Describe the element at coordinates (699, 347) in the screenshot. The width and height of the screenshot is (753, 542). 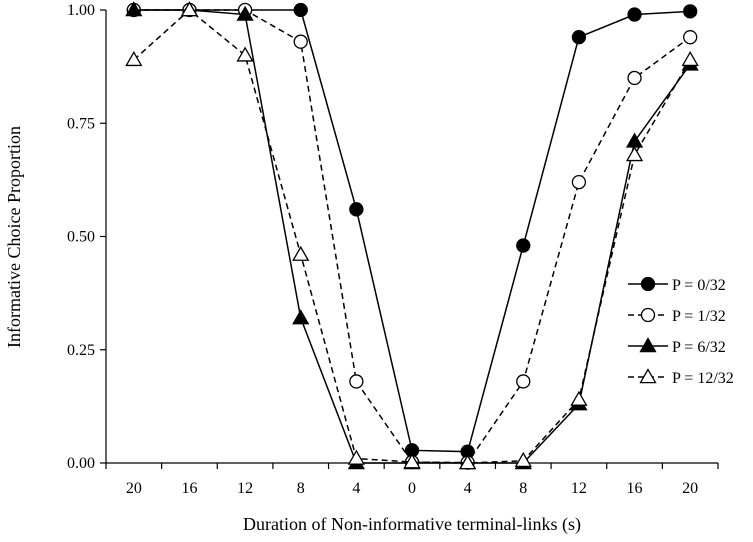
I see `legend-label: P = 6/32` at that location.